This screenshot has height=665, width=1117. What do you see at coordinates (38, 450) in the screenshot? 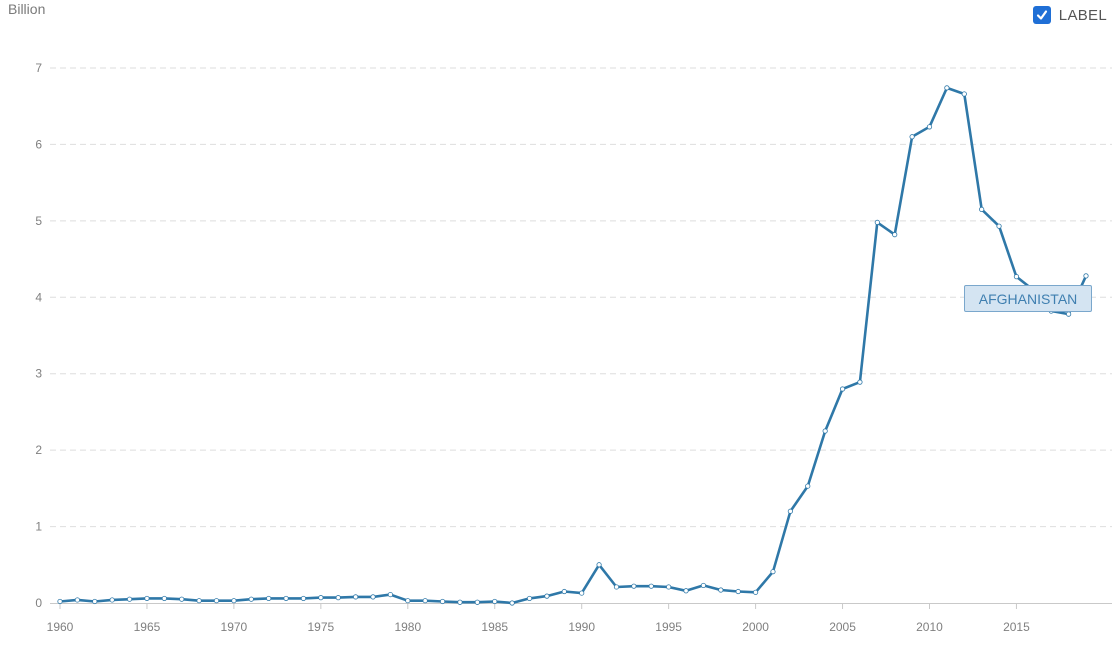
I see `y-tick-label: 2` at bounding box center [38, 450].